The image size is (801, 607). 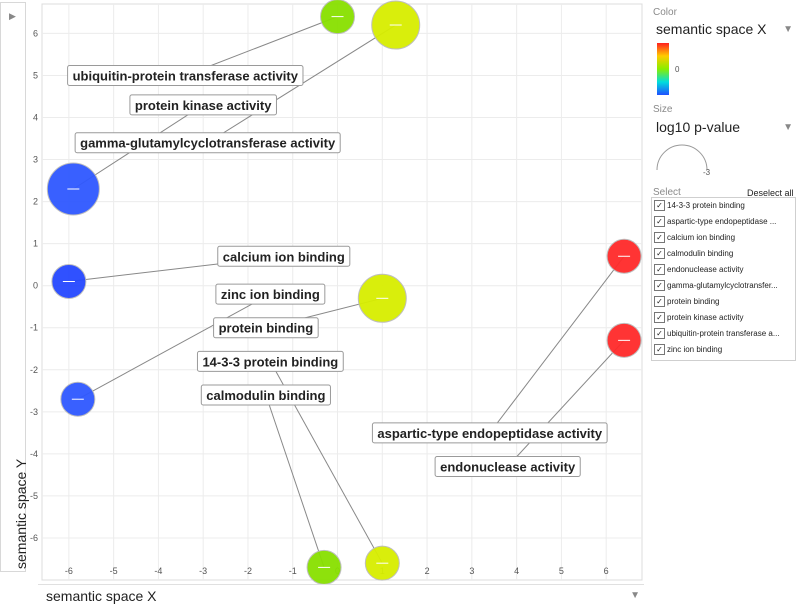 I want to click on term-list-item-label: endonuclease activity, so click(x=705, y=269).